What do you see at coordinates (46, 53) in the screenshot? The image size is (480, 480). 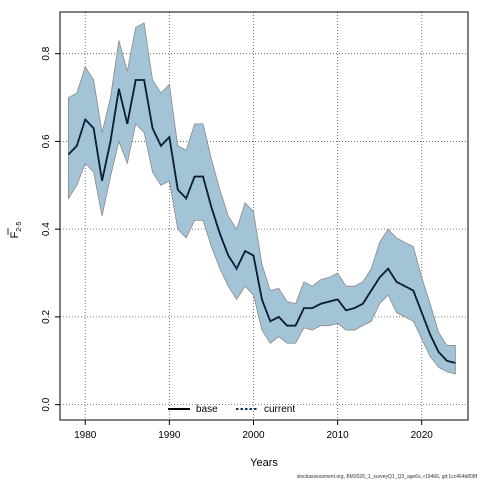 I see `y-tick-label: 0.8` at bounding box center [46, 53].